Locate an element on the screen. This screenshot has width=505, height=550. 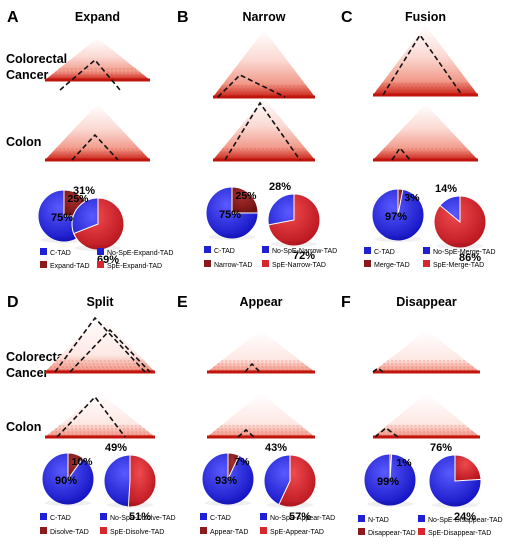
pie1-label-blue: 90% is located at coordinates (66, 481).